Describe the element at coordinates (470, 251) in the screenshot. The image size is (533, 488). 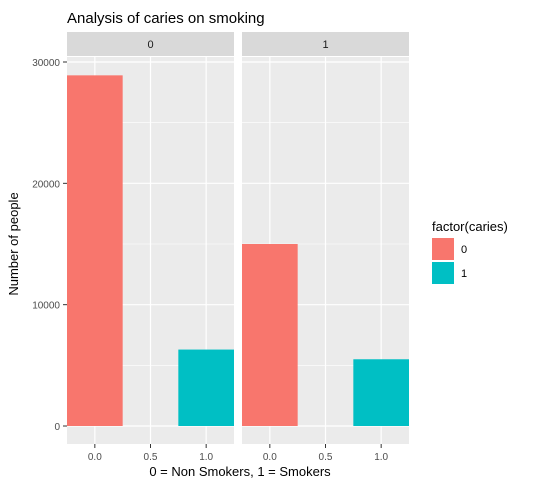
I see `legend: factor(caries) 0 1` at that location.